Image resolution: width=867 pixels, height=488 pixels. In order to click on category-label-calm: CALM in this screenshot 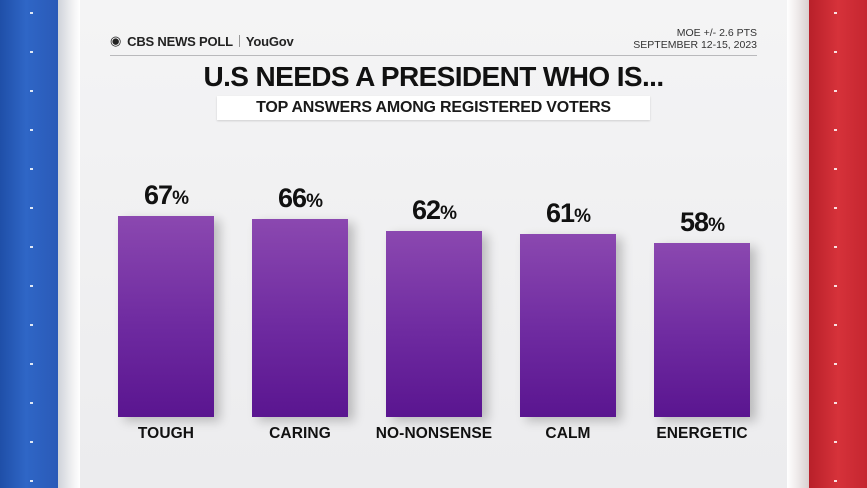, I will do `click(568, 433)`.